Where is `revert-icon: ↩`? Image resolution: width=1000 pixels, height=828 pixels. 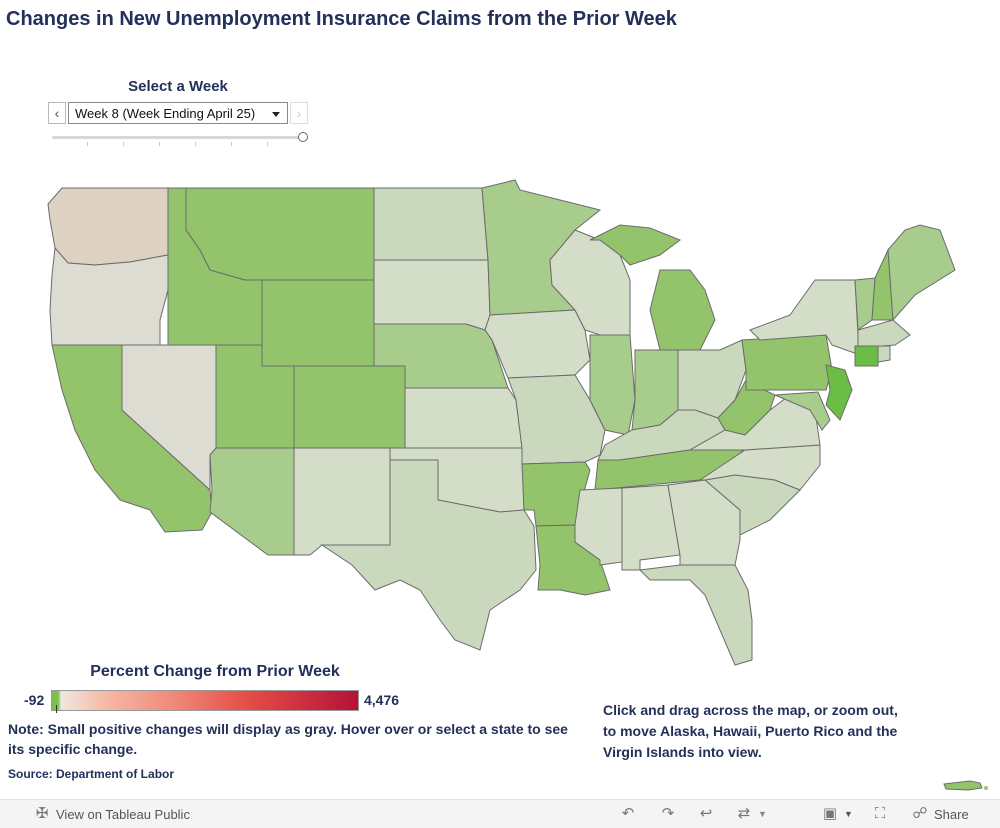 revert-icon: ↩ is located at coordinates (706, 813).